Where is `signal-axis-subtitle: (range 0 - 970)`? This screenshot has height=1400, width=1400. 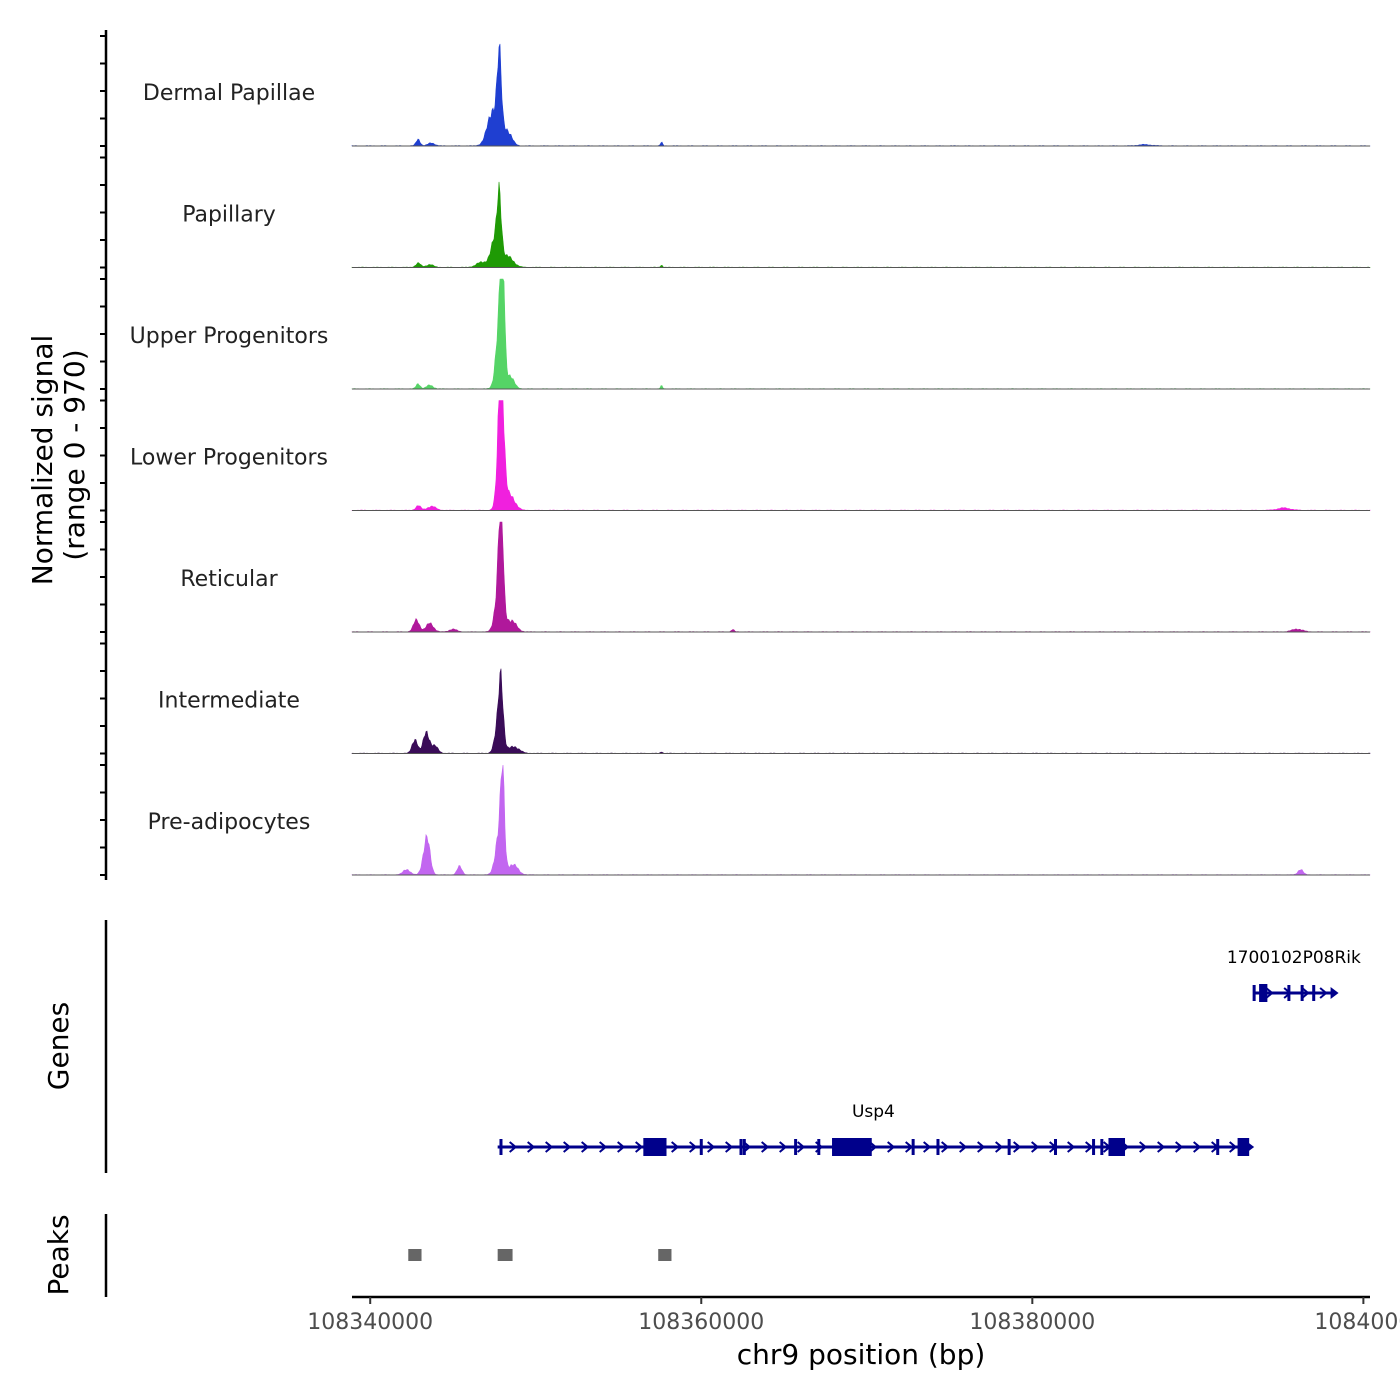
signal-axis-subtitle: (range 0 - 970) is located at coordinates (74, 454).